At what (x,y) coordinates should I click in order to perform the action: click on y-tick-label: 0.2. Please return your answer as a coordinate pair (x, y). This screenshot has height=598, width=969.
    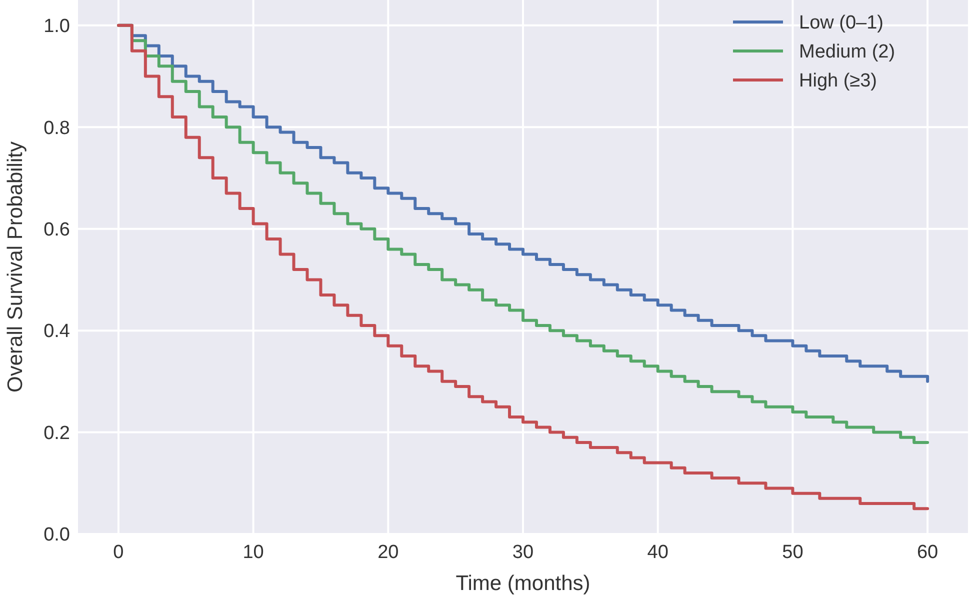
    Looking at the image, I should click on (57, 433).